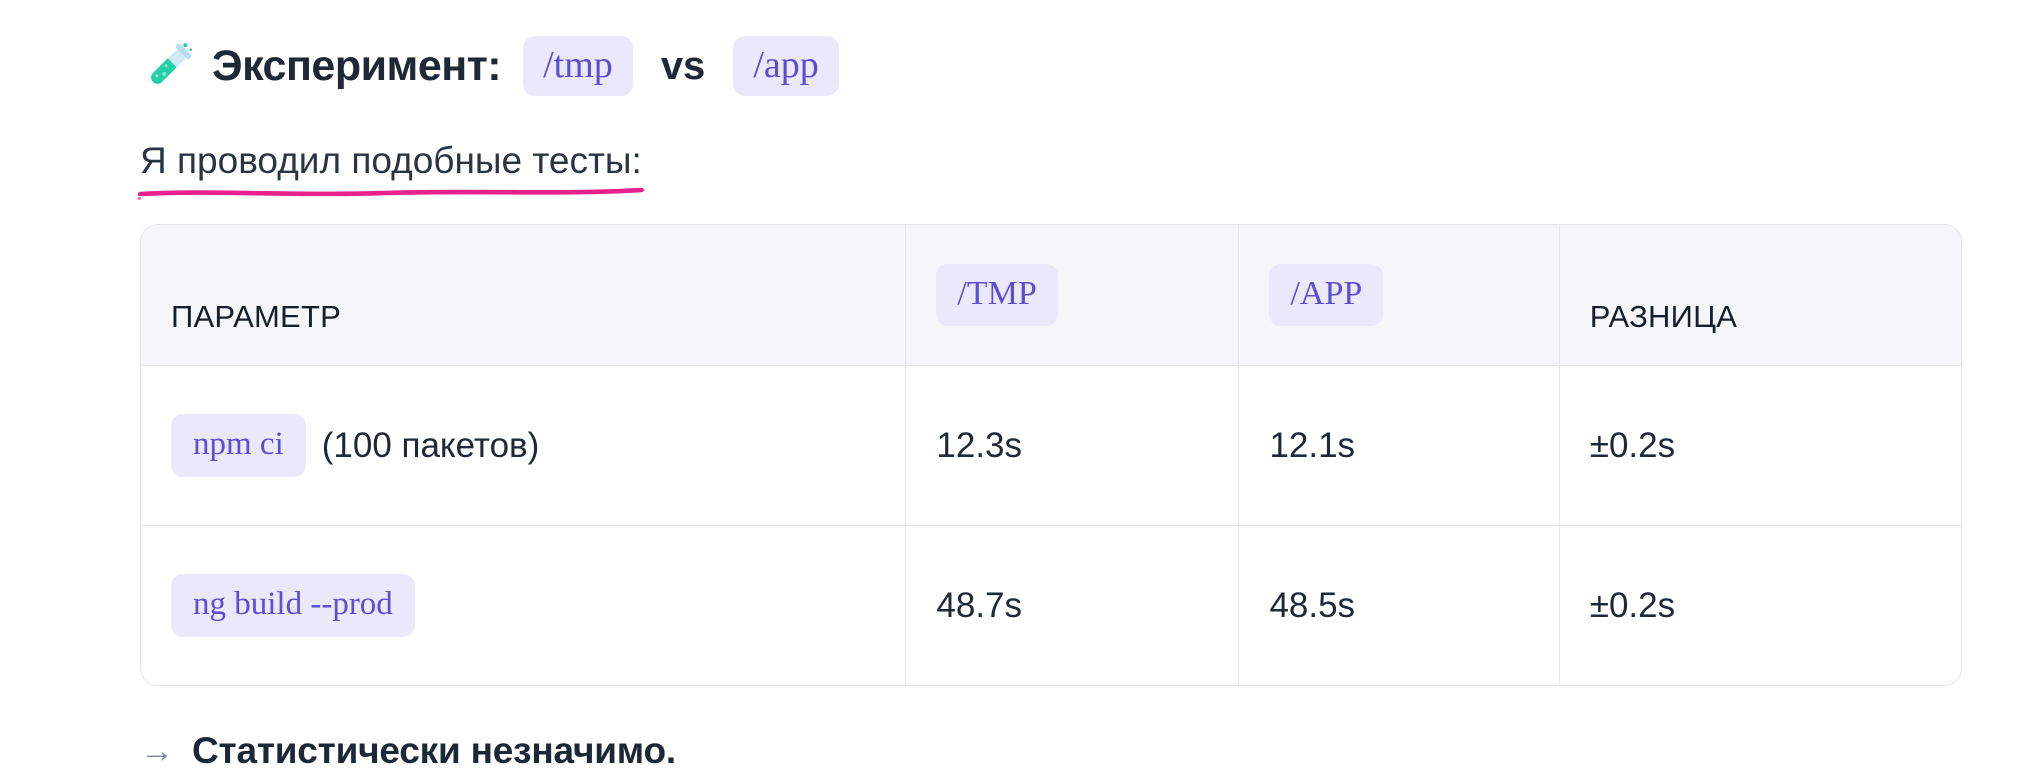  What do you see at coordinates (1759, 295) in the screenshot?
I see `column-header-diff: РАЗНИЦА` at bounding box center [1759, 295].